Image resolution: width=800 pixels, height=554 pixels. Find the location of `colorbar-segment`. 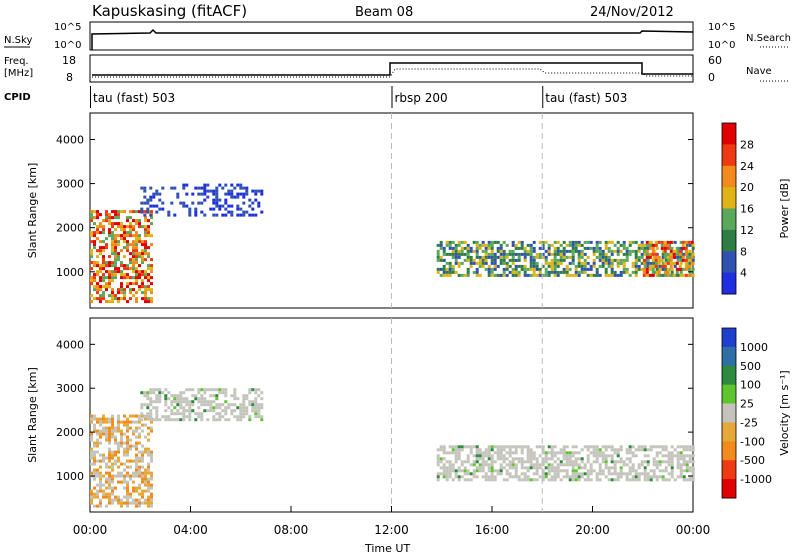

colorbar-segment is located at coordinates (729, 134).